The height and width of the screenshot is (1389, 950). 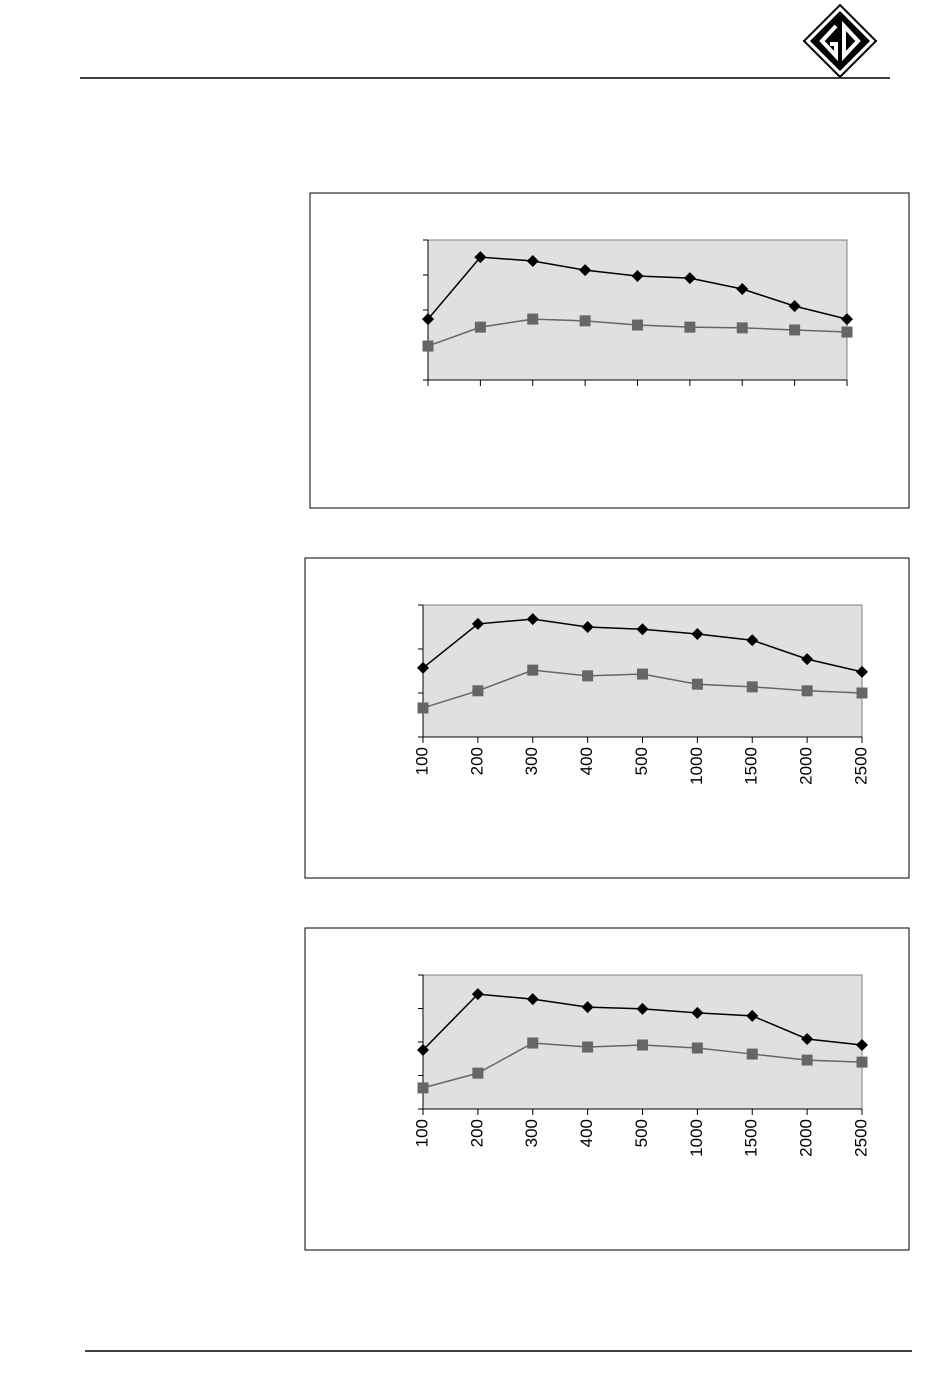 What do you see at coordinates (840, 41) in the screenshot?
I see `logo` at bounding box center [840, 41].